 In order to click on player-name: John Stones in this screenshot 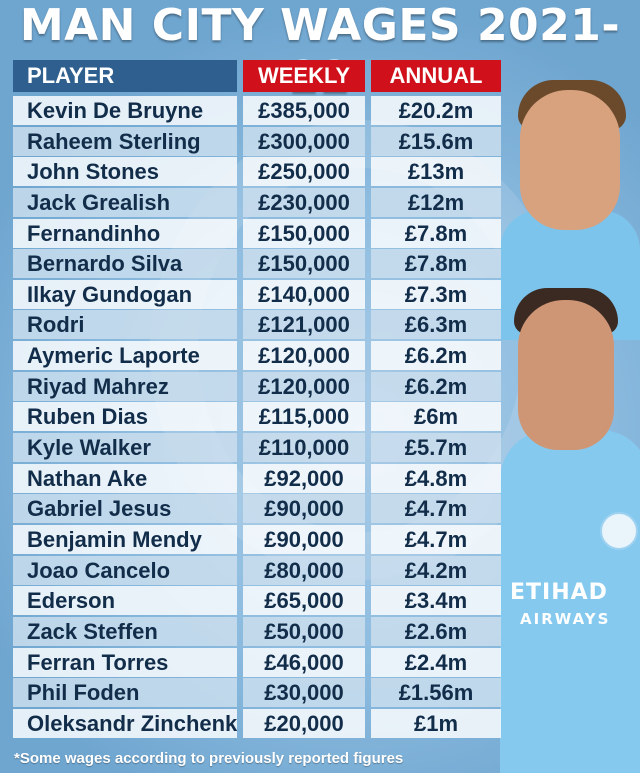, I will do `click(125, 172)`.